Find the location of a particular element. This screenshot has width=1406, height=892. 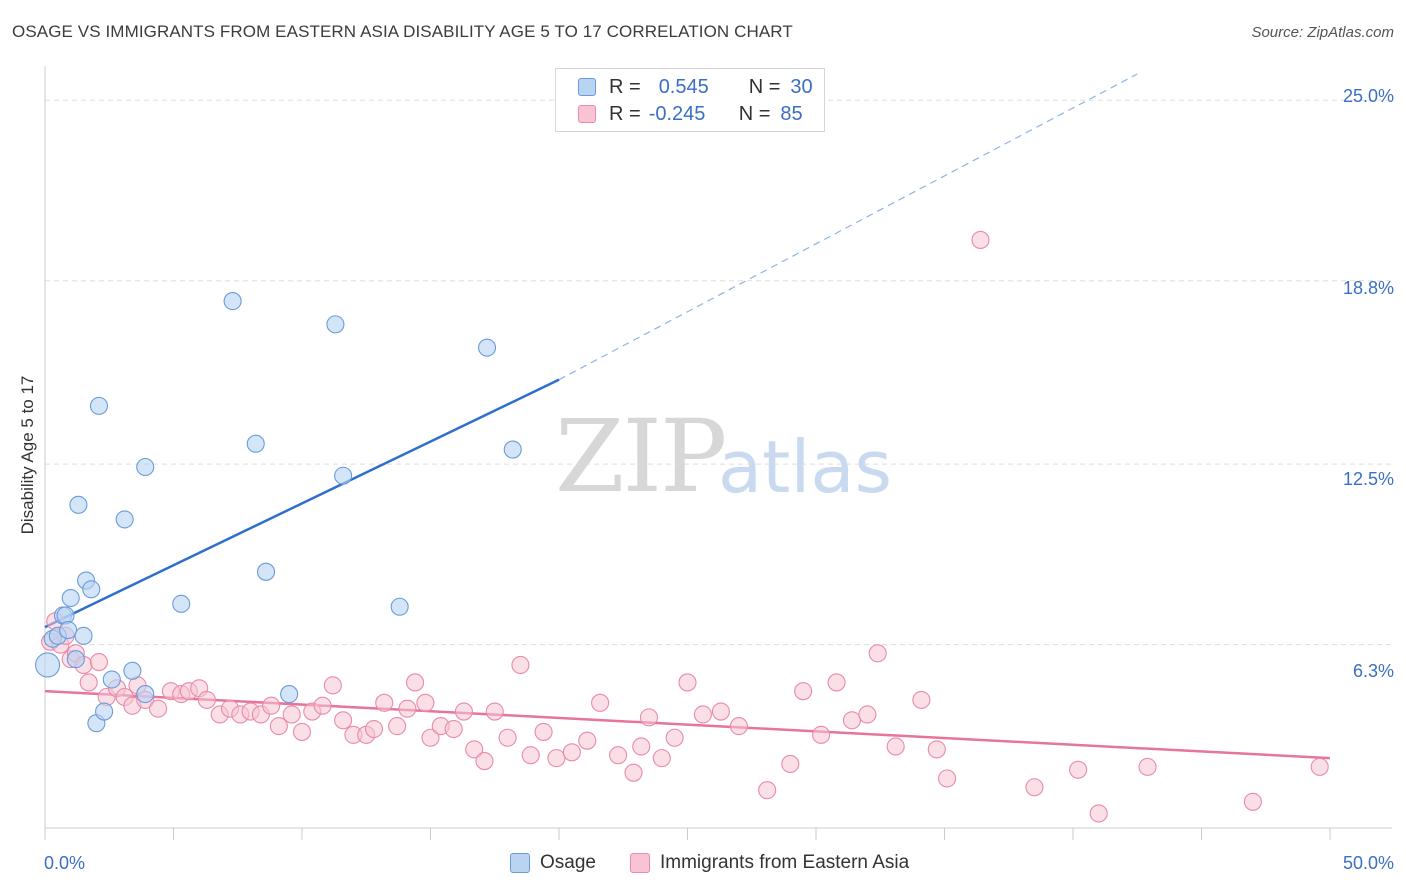

y-tick-label-25: 25.0% is located at coordinates (1368, 96).